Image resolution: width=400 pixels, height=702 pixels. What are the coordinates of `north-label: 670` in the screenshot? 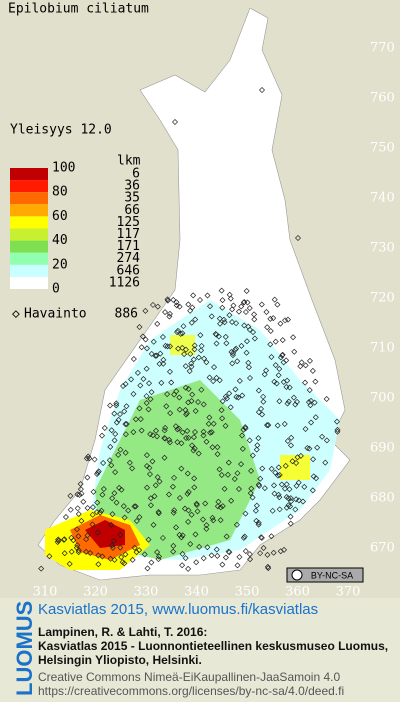 It's located at (382, 548).